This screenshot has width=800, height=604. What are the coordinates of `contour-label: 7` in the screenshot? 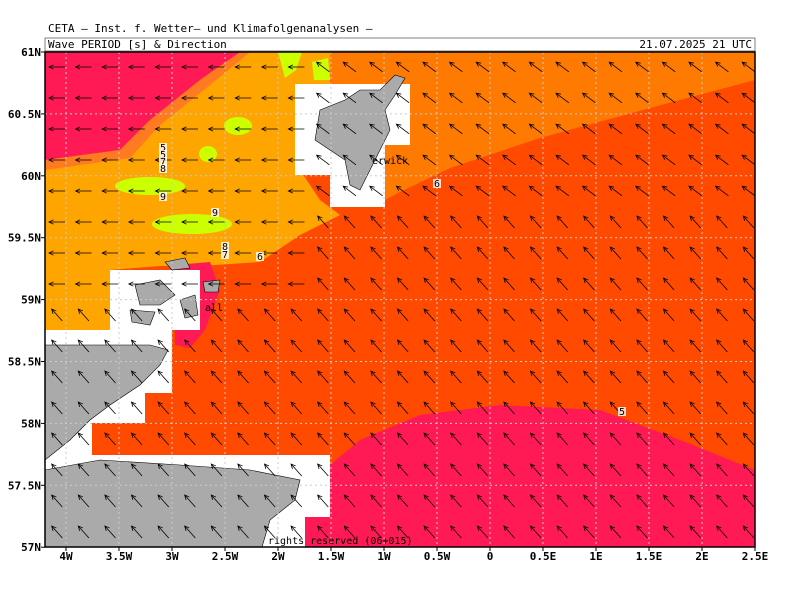 It's located at (163, 162).